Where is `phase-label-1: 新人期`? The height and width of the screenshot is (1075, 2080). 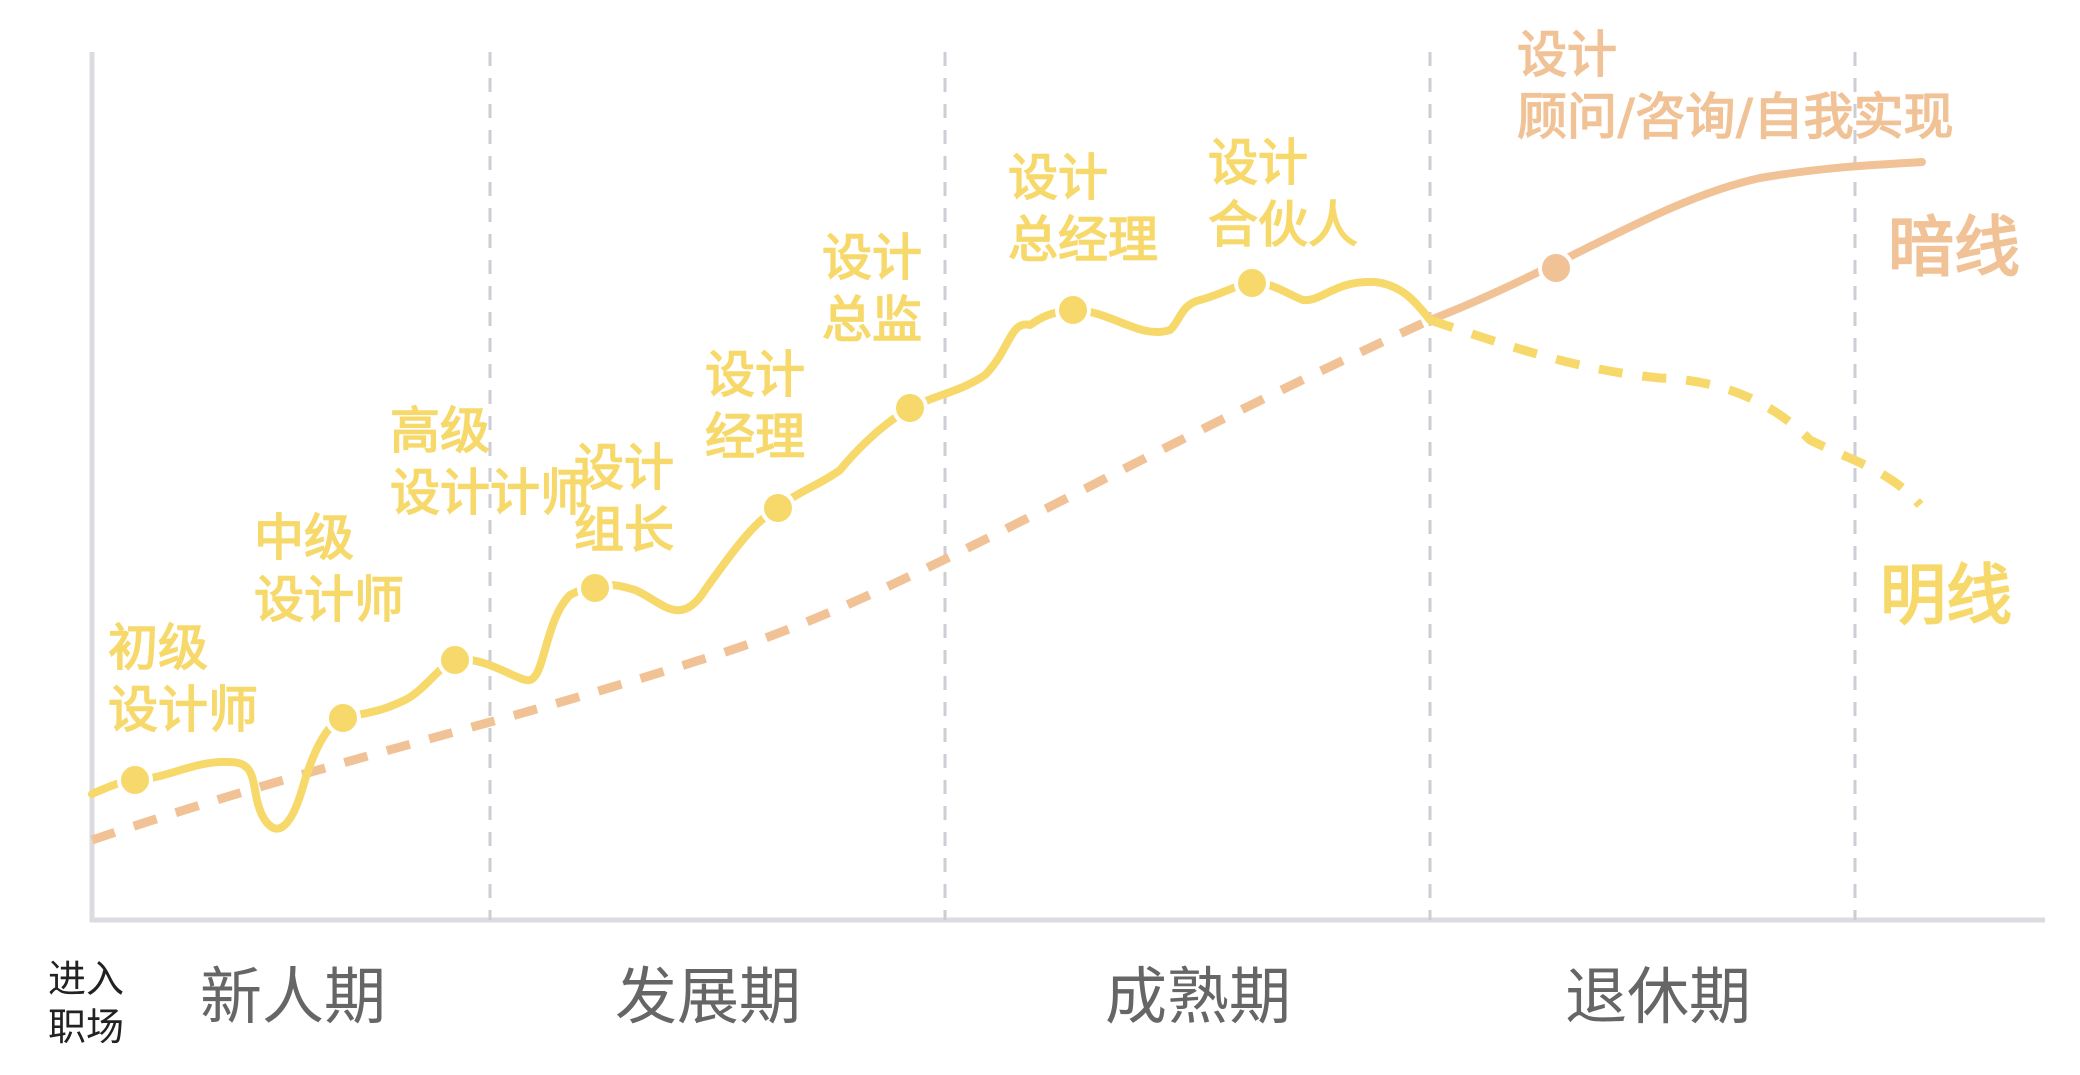 phase-label-1: 新人期 is located at coordinates (293, 996).